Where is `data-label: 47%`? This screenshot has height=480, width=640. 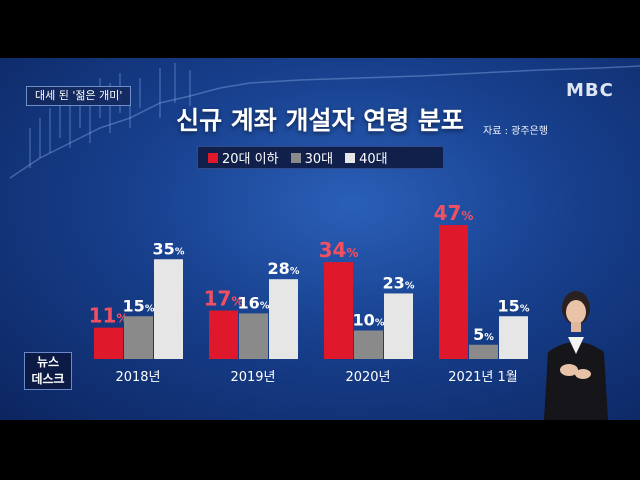
data-label: 47% is located at coordinates (454, 213).